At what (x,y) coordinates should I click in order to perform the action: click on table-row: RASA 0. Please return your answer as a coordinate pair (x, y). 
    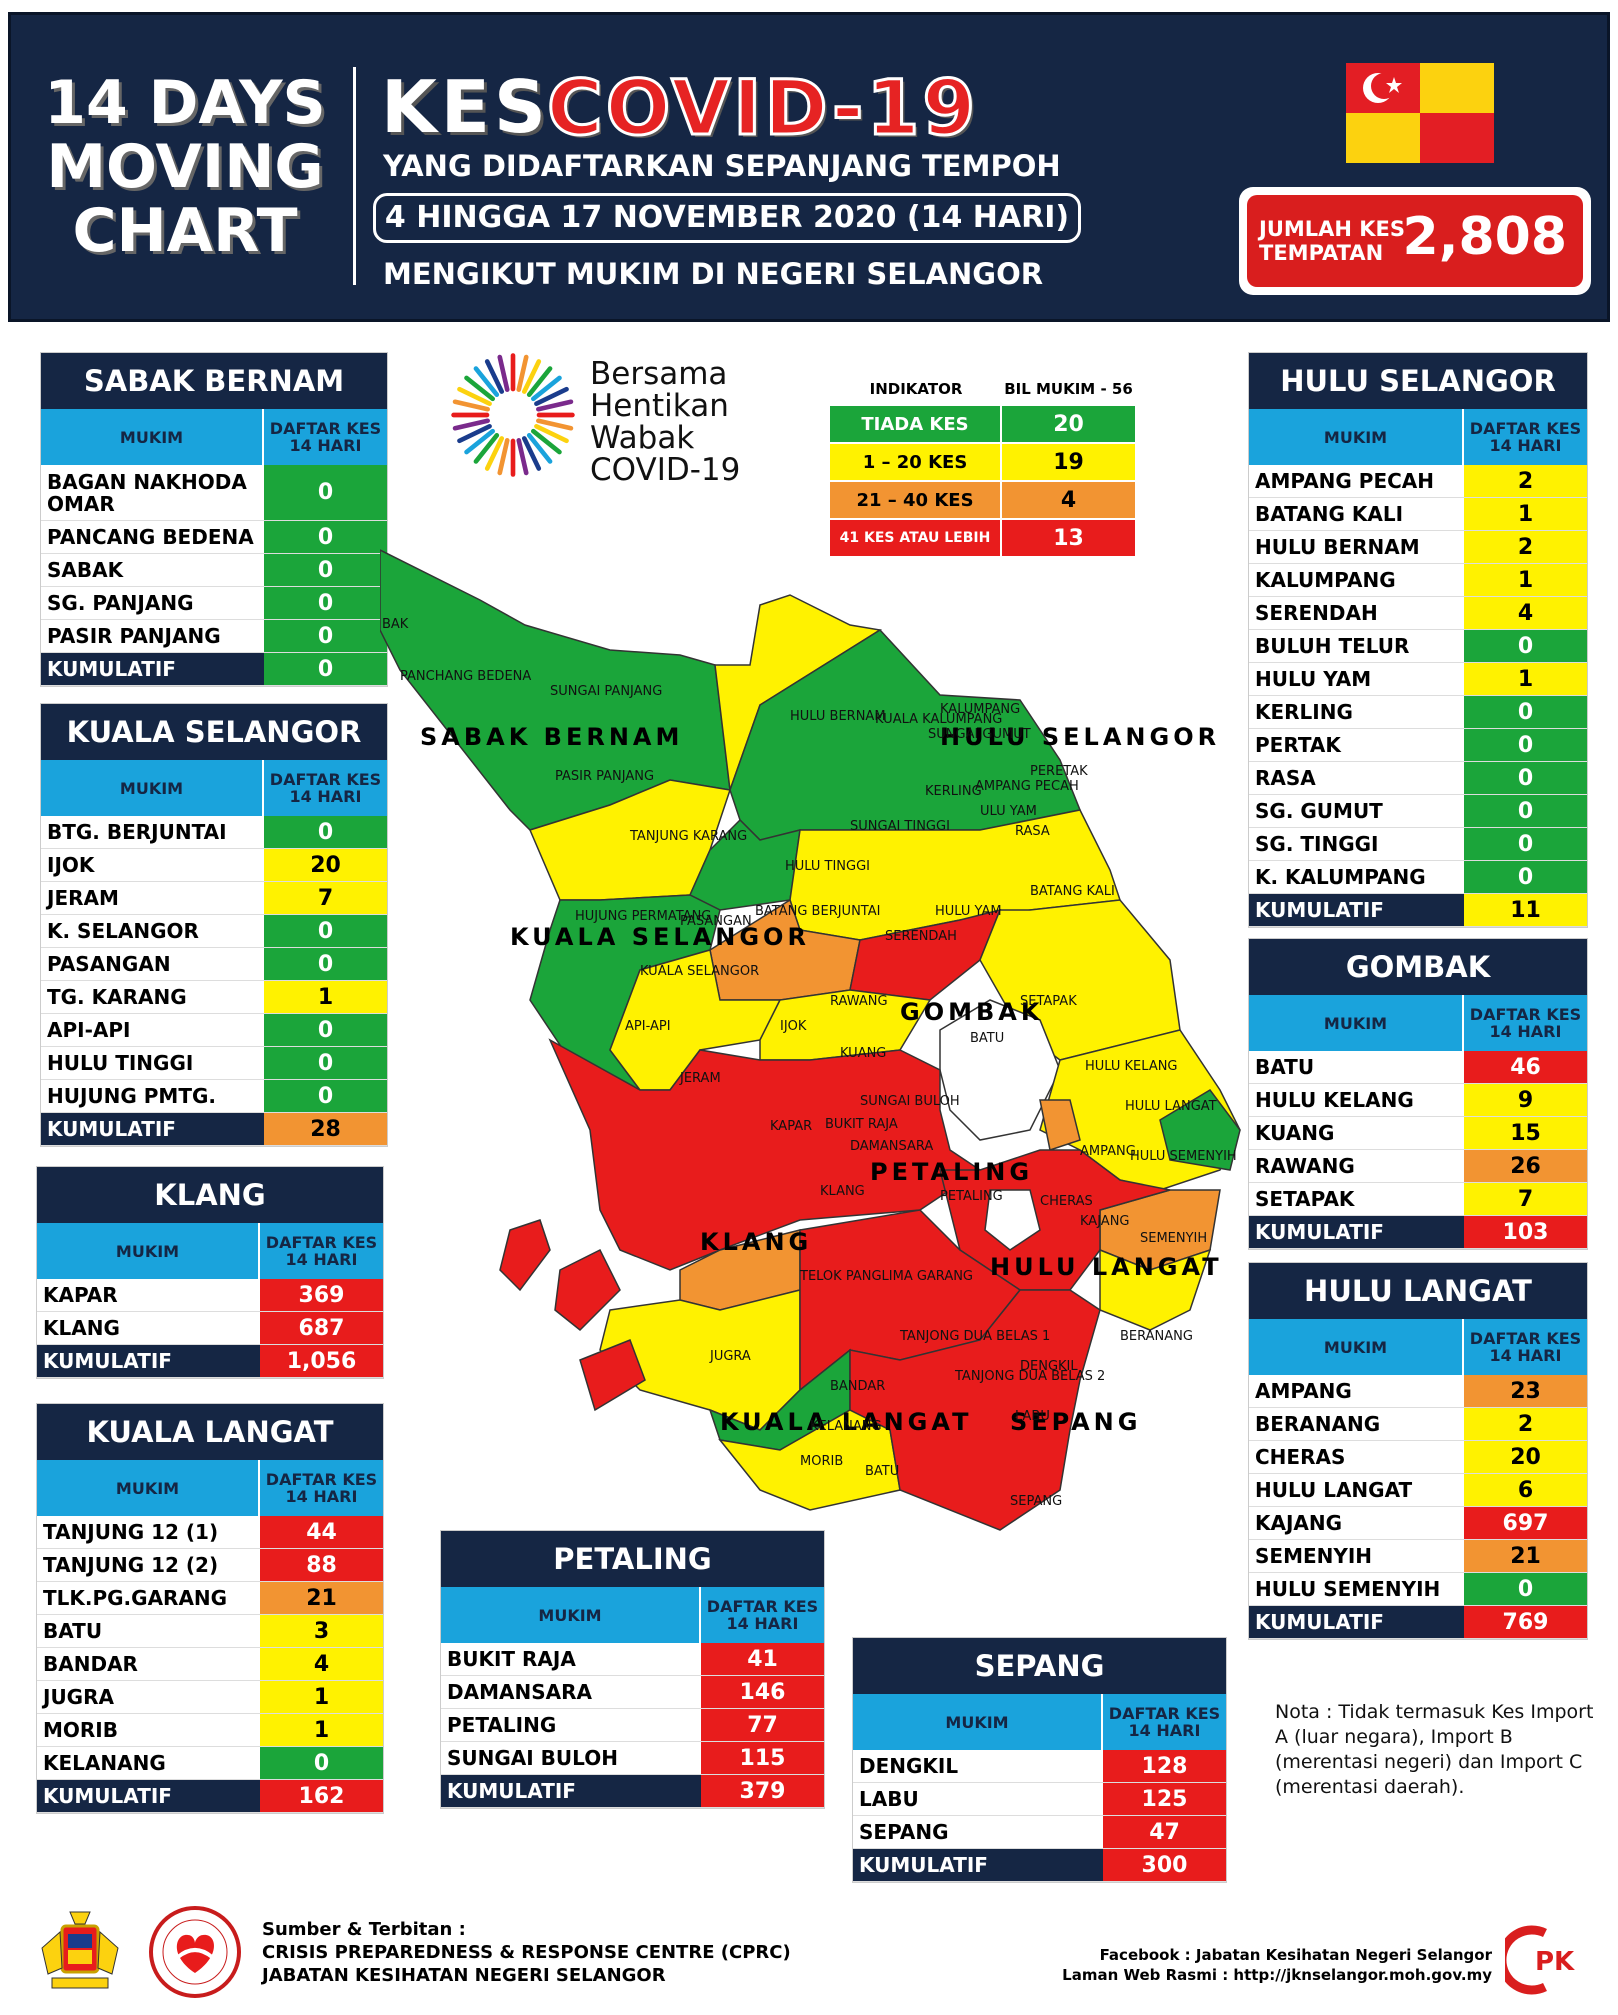
    Looking at the image, I should click on (1418, 778).